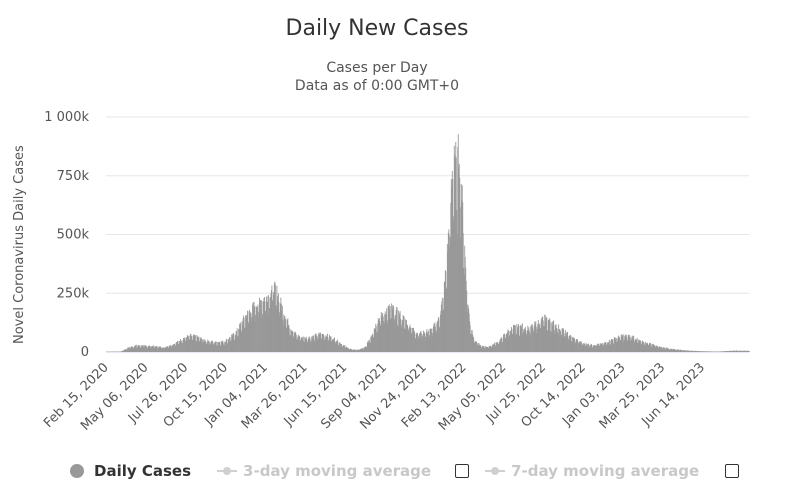  Describe the element at coordinates (732, 471) in the screenshot. I see `toggle-checkbox-7-day-average` at that location.